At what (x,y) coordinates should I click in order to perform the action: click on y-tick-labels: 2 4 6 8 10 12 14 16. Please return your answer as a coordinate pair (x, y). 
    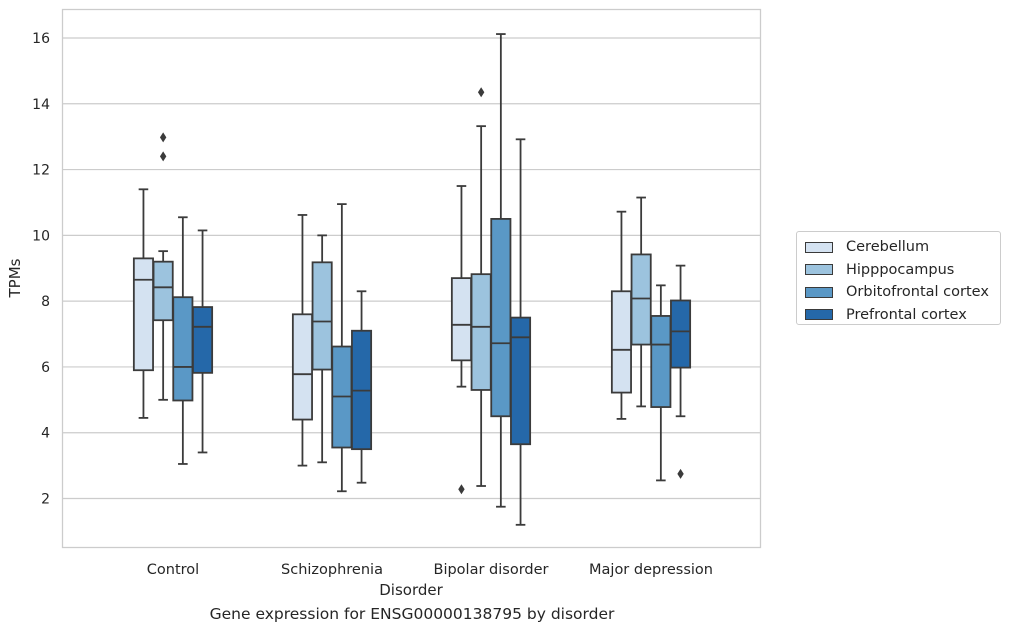
    Looking at the image, I should click on (41, 269).